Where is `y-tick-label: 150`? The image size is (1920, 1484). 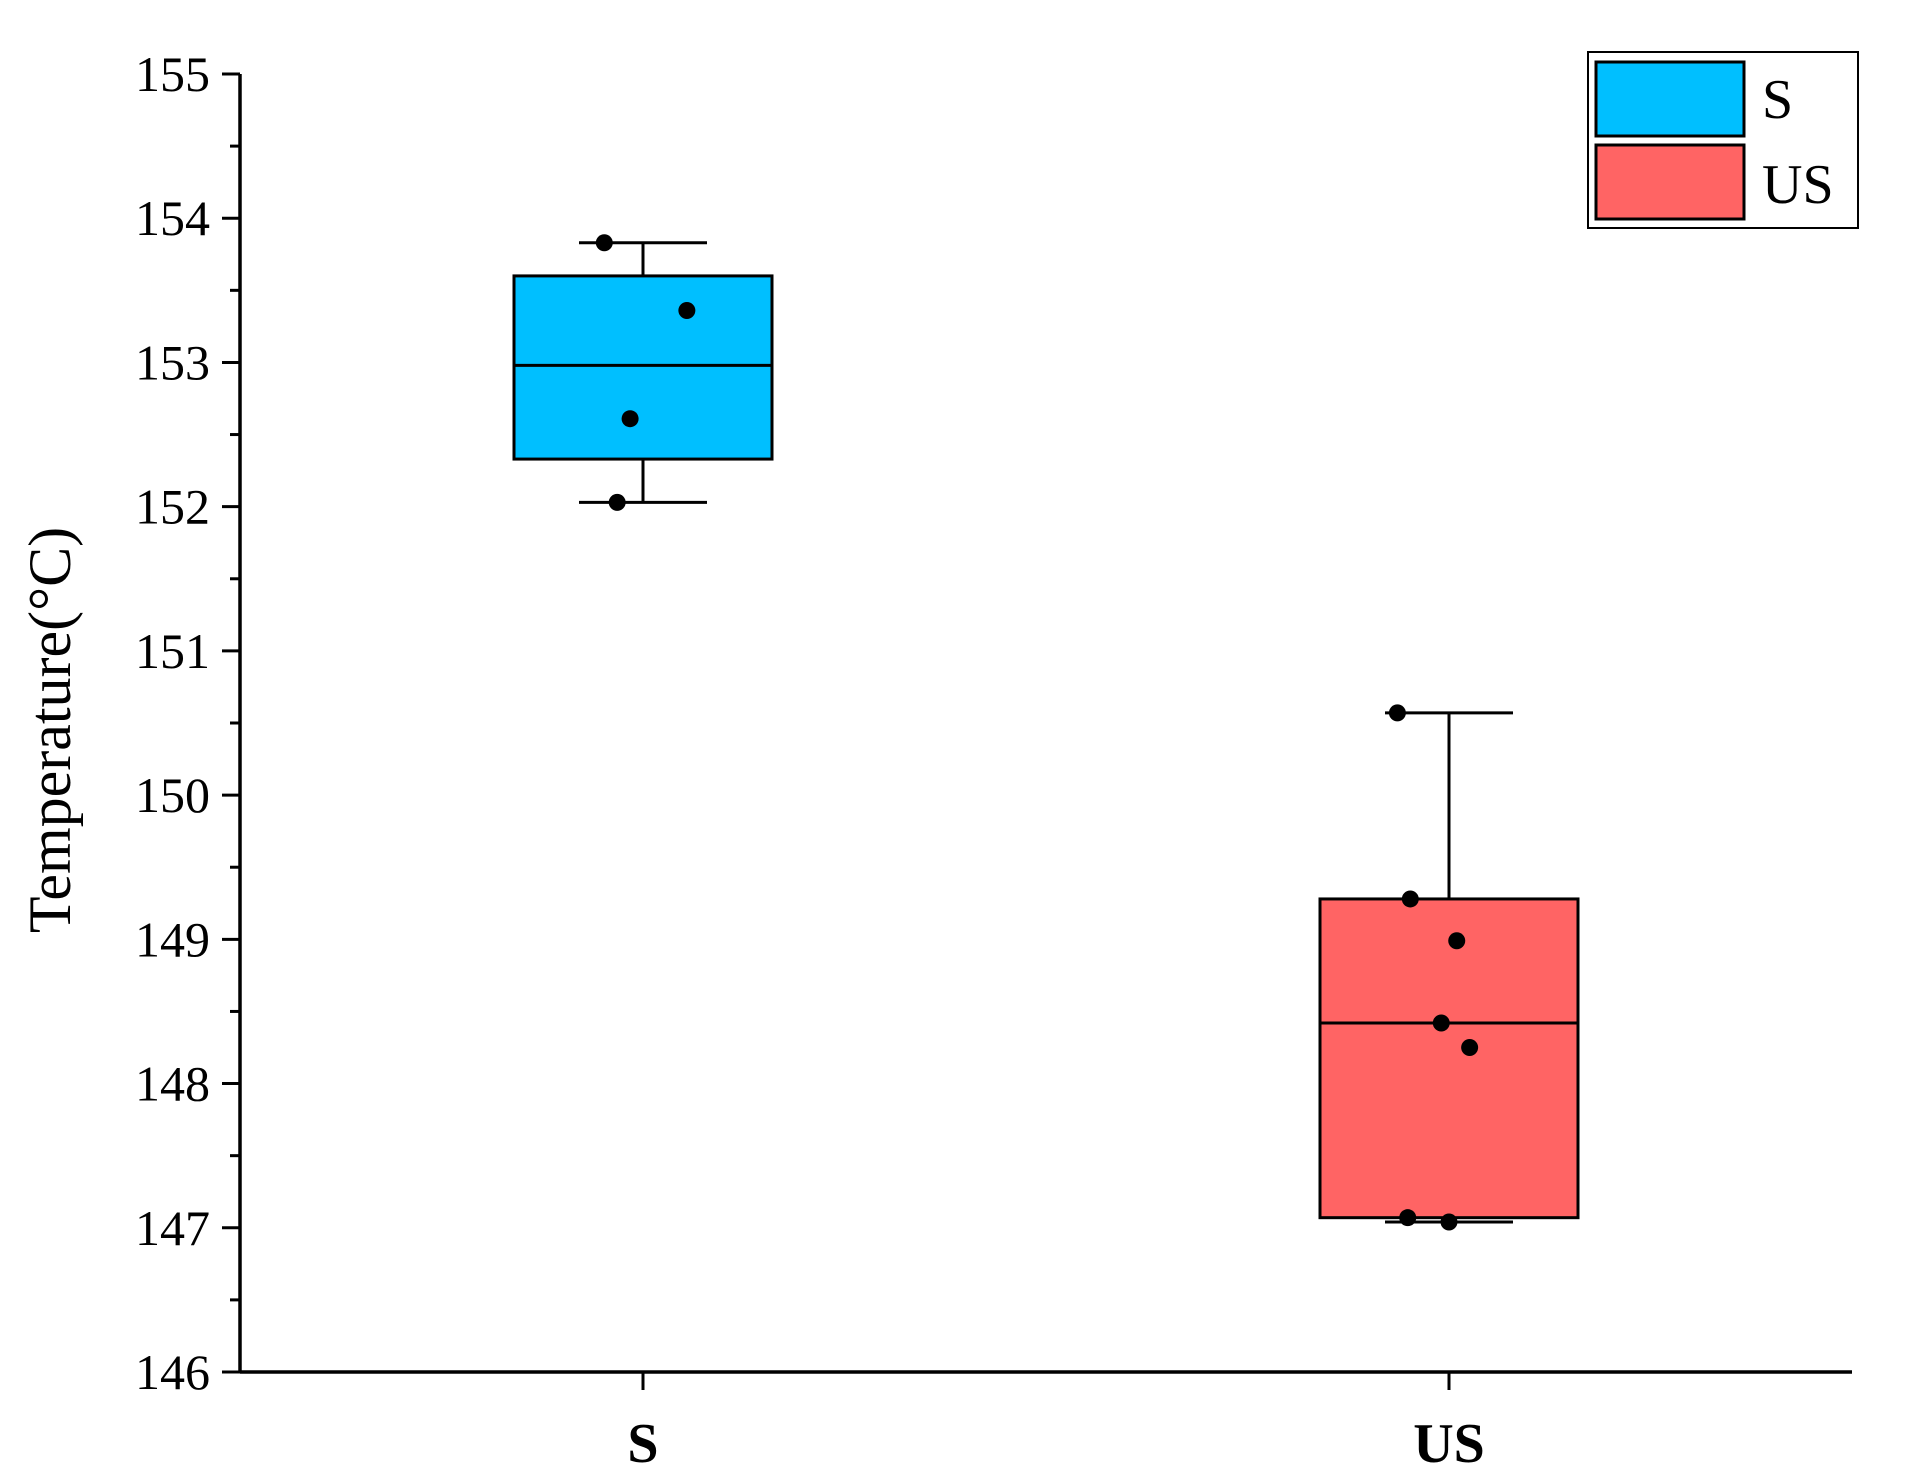 y-tick-label: 150 is located at coordinates (172, 795).